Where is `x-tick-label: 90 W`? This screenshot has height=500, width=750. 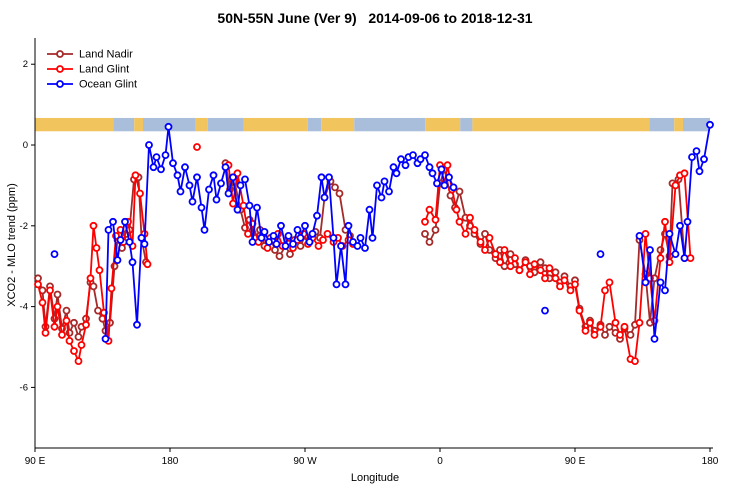
x-tick-label: 90 W is located at coordinates (305, 461).